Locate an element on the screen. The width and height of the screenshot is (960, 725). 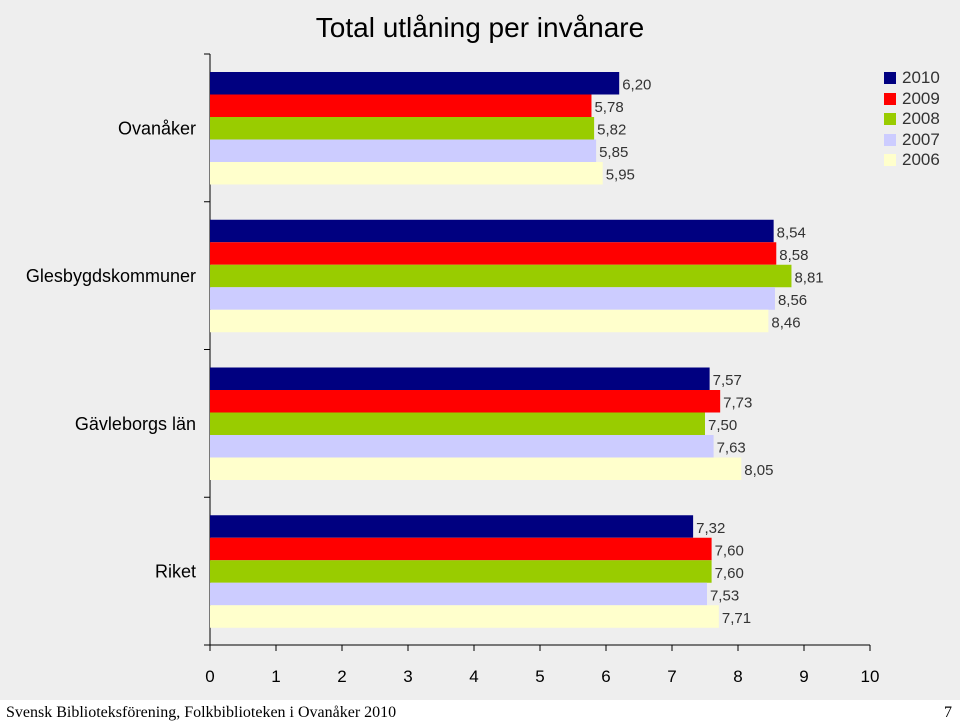
chart-title: Total utlåning per invånare is located at coordinates (480, 27).